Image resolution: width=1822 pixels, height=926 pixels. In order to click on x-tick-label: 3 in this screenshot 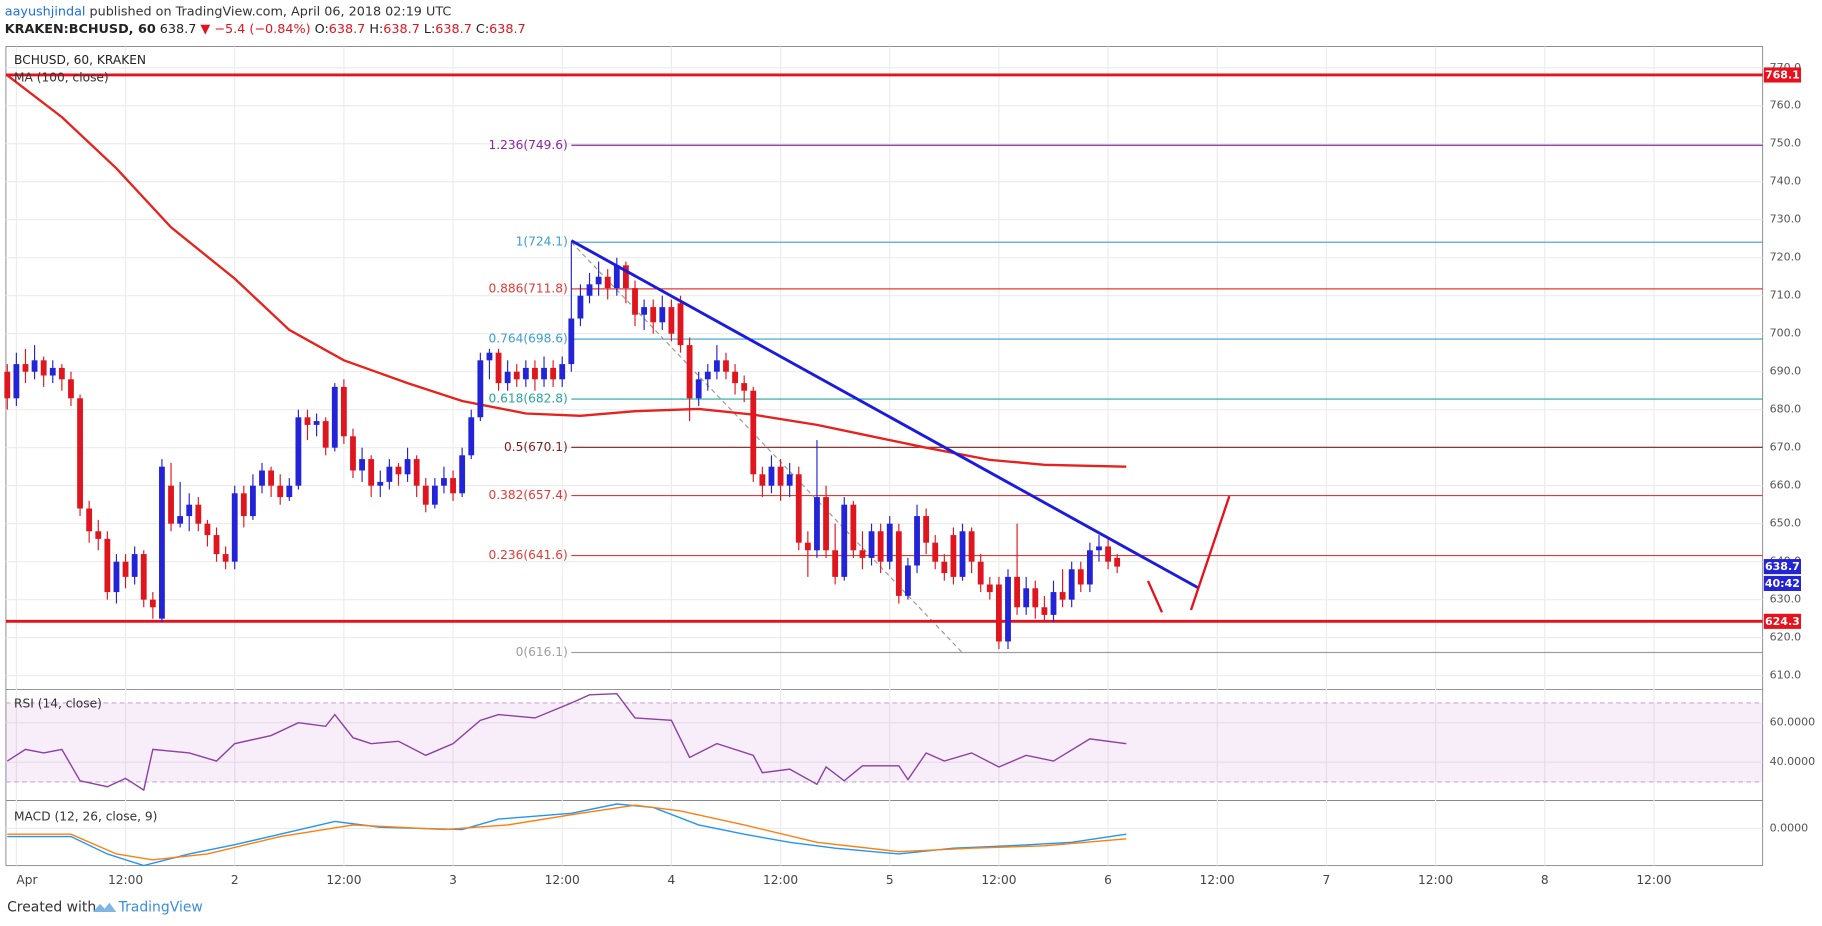, I will do `click(453, 880)`.